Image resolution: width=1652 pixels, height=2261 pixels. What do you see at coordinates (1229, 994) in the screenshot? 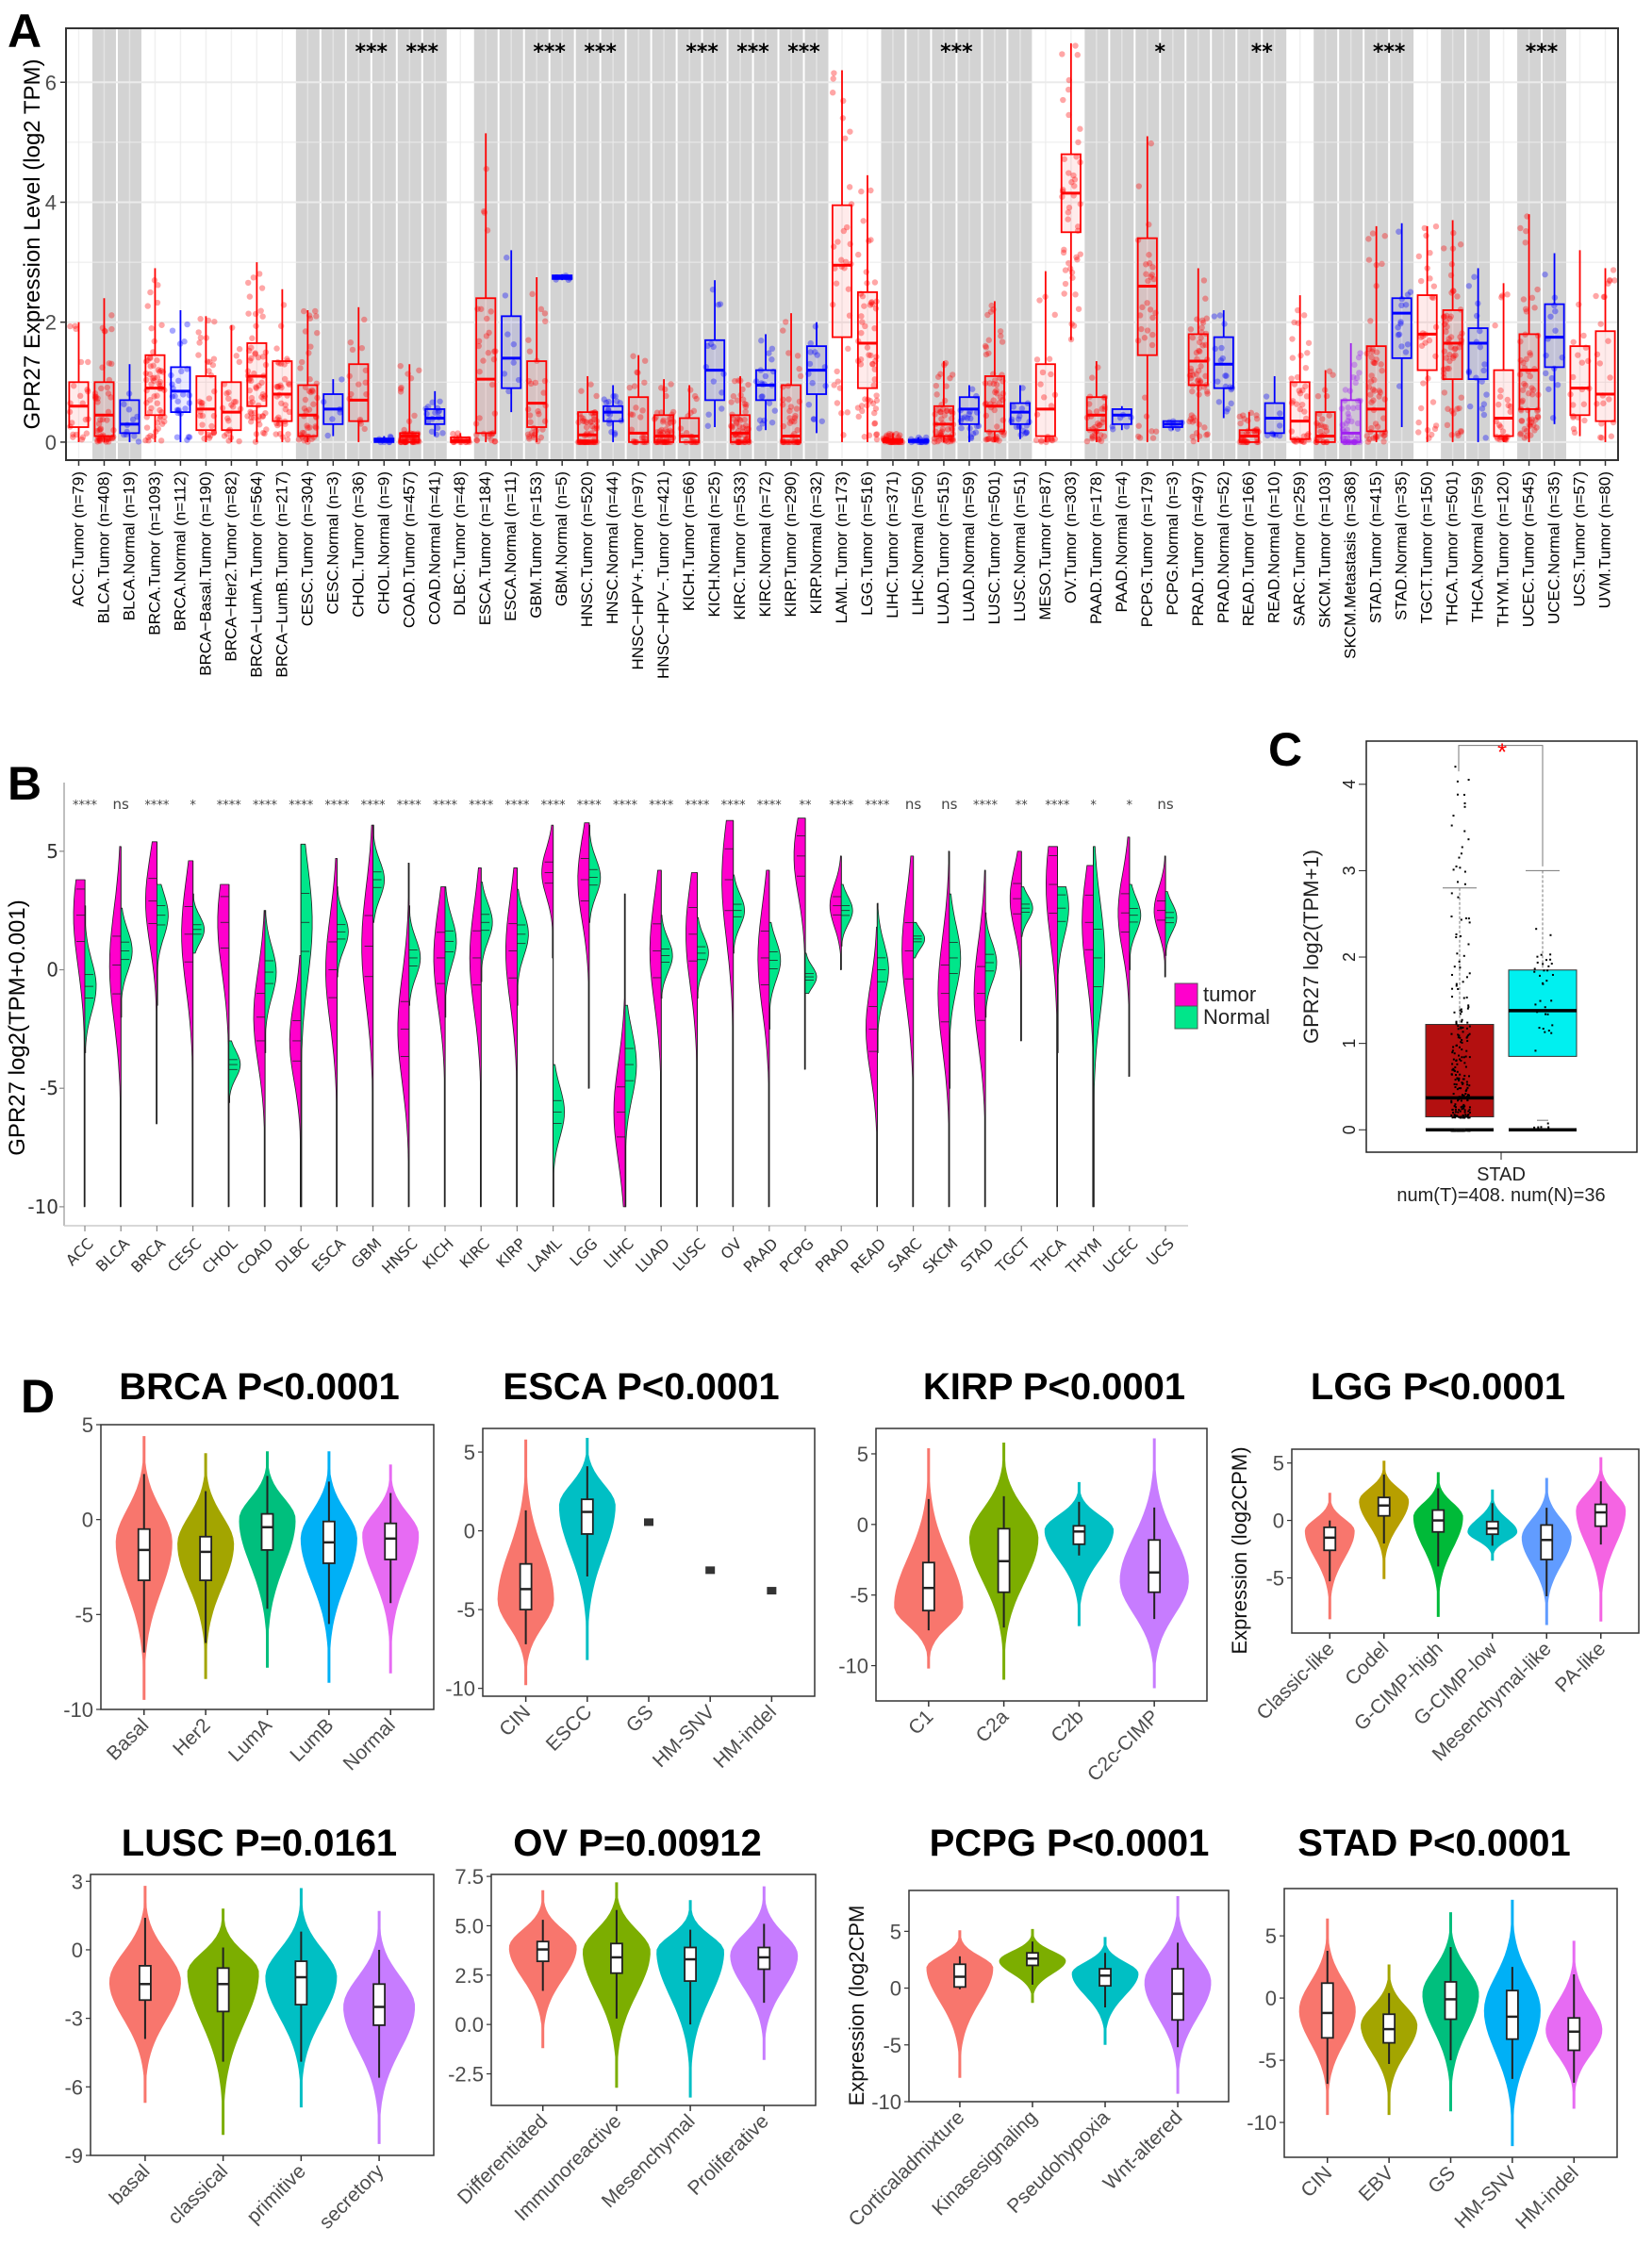
I see `legend-label-tumor: tumor` at bounding box center [1229, 994].